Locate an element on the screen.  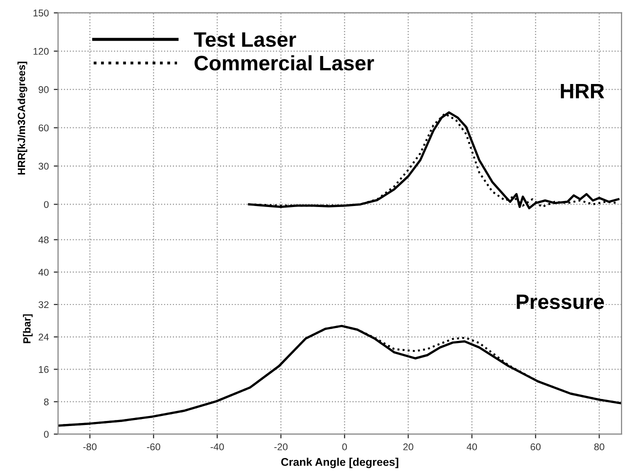
y-axis-title: HRR[kJ/m3CAdegrees] is located at coordinates (22, 118).